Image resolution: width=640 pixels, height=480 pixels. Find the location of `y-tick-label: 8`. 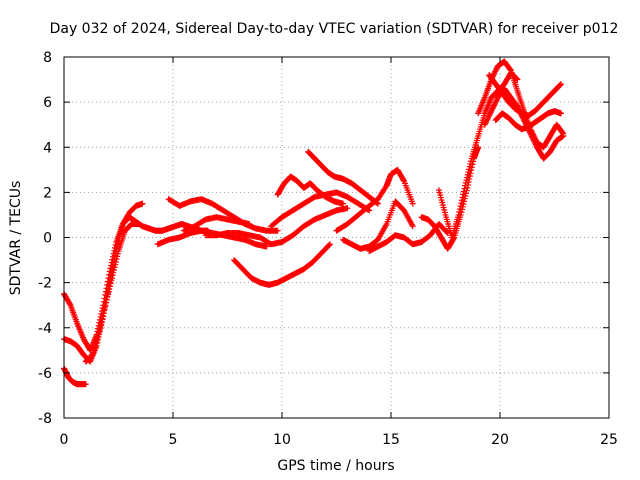

y-tick-label: 8 is located at coordinates (47, 58).